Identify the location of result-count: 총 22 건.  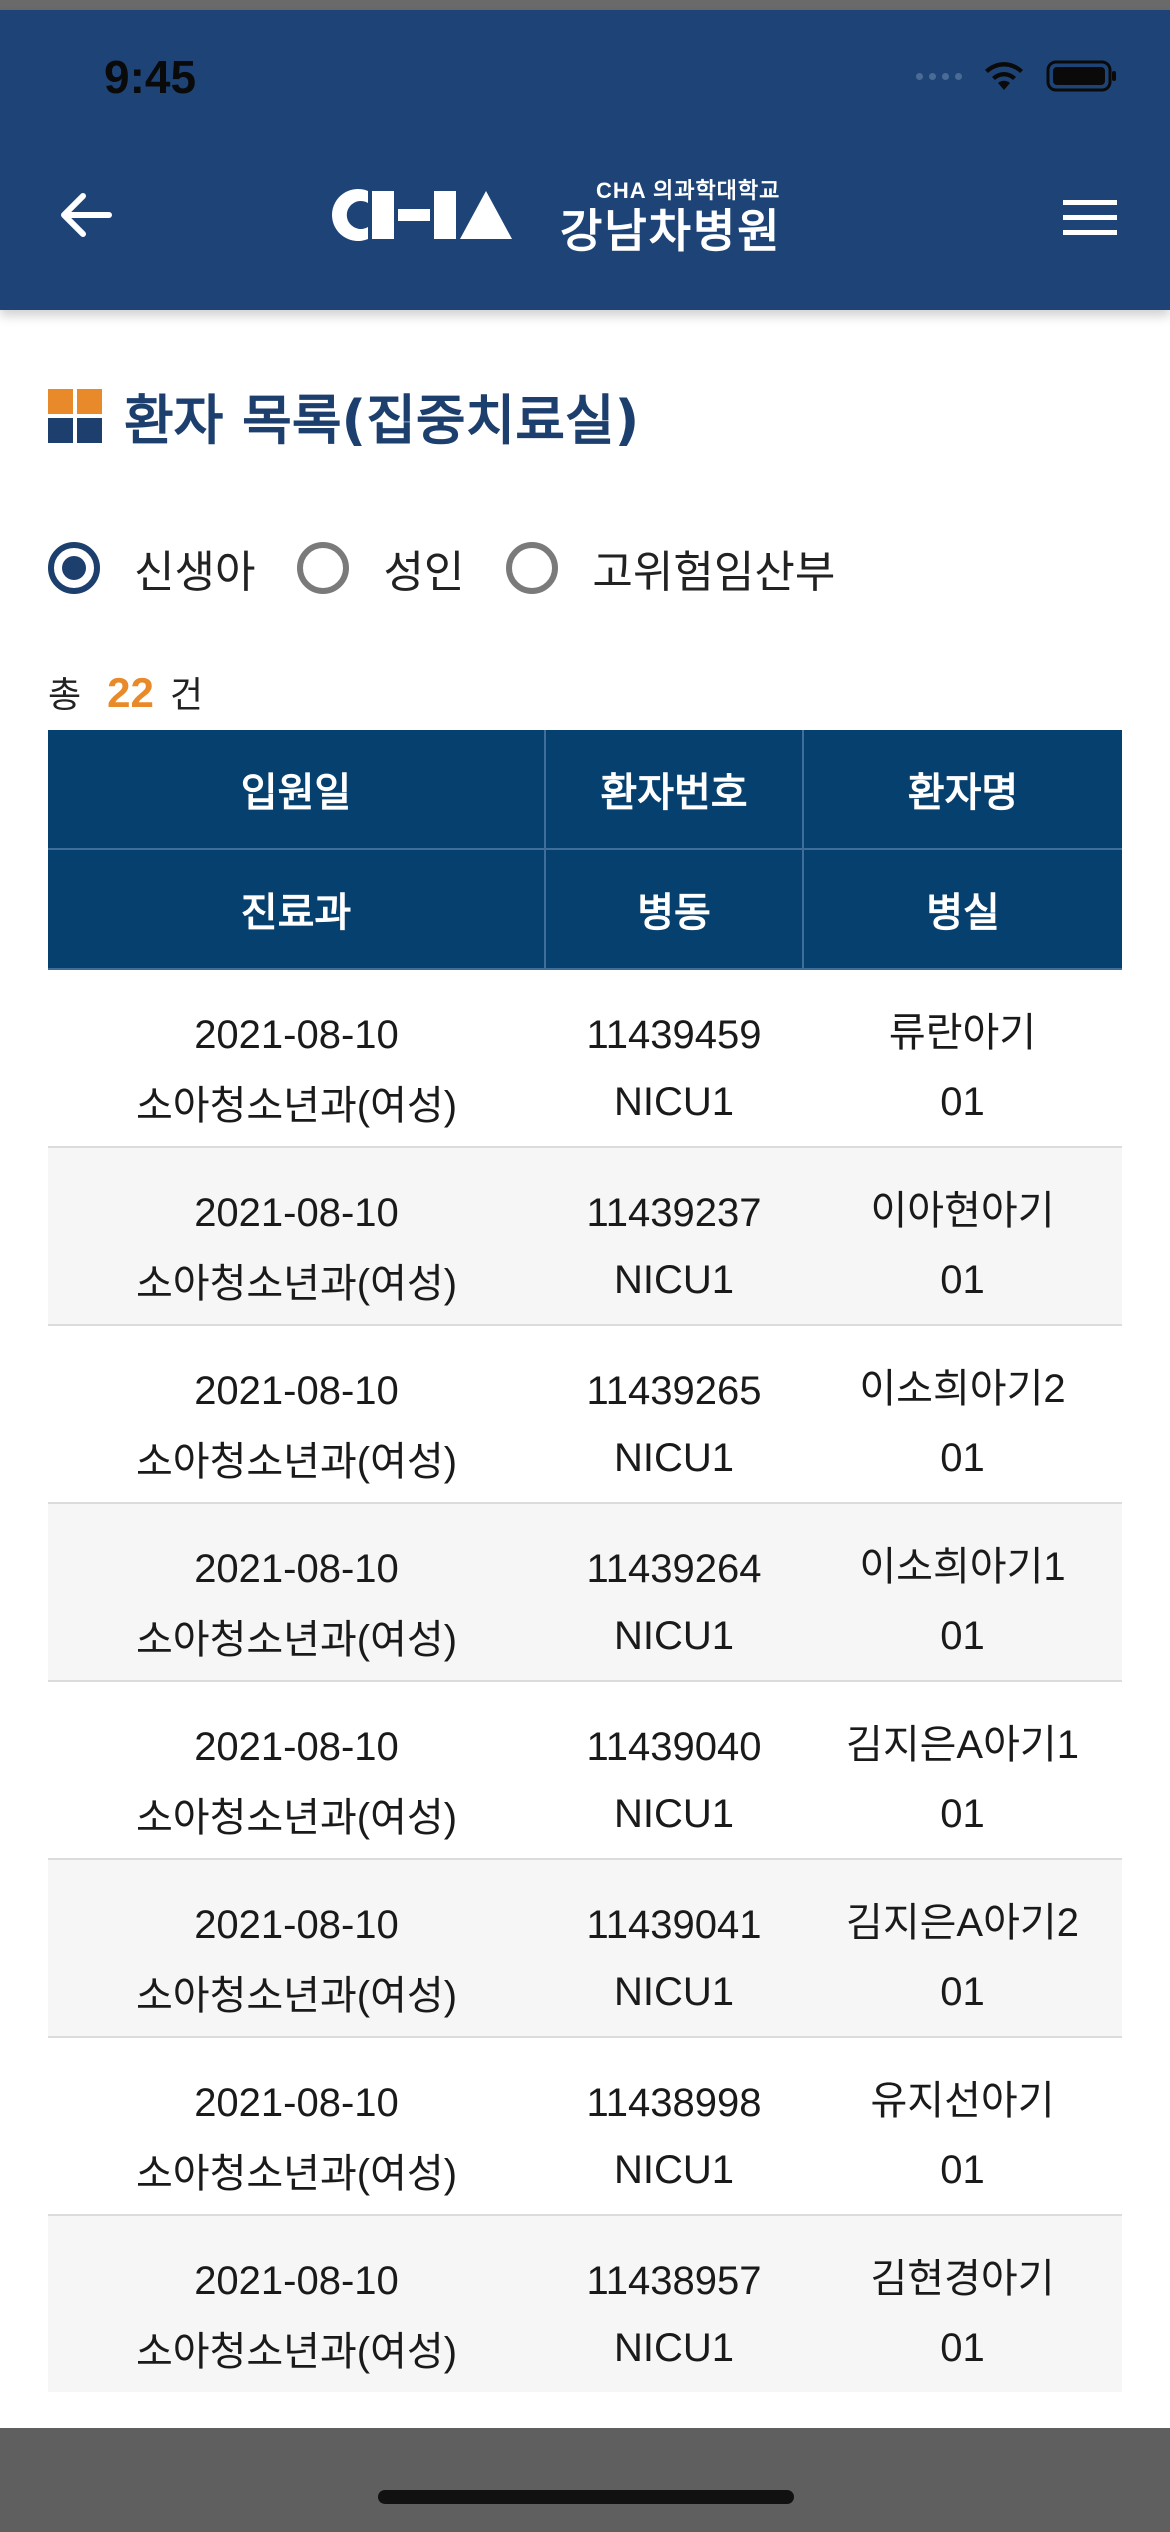
(125, 692).